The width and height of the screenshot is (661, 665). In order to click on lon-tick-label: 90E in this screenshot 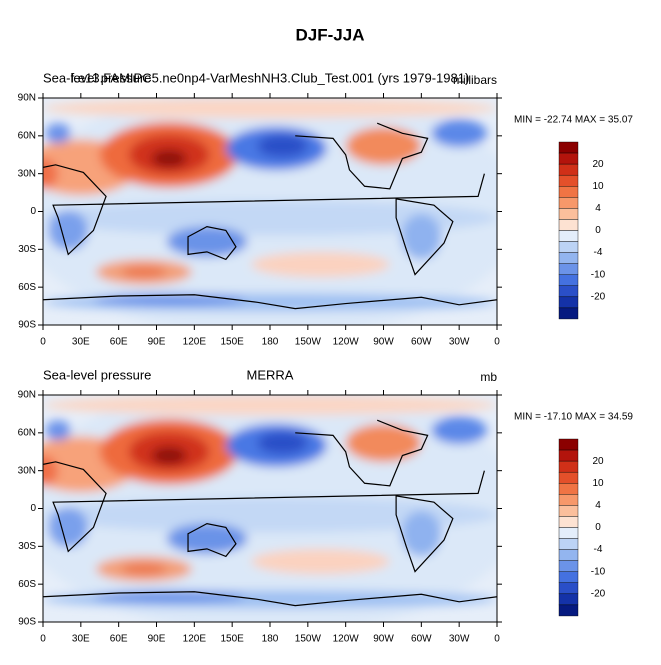, I will do `click(157, 639)`.